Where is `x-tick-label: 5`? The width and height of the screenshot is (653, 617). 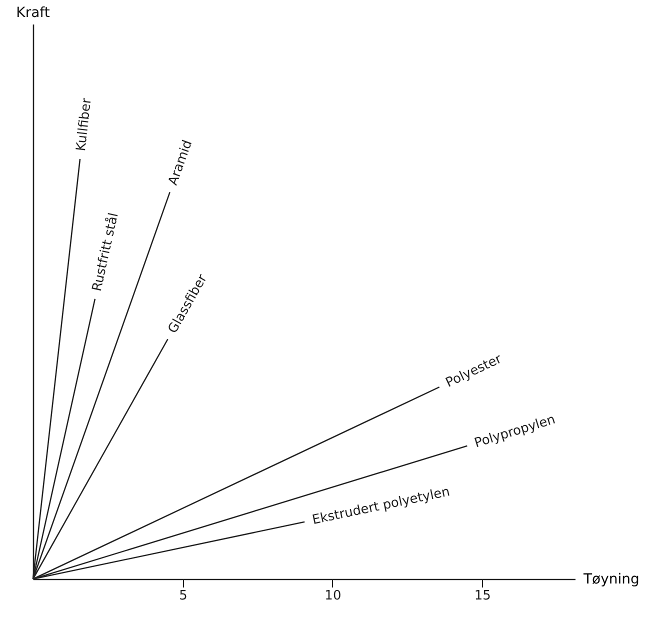 x-tick-label: 5 is located at coordinates (183, 596).